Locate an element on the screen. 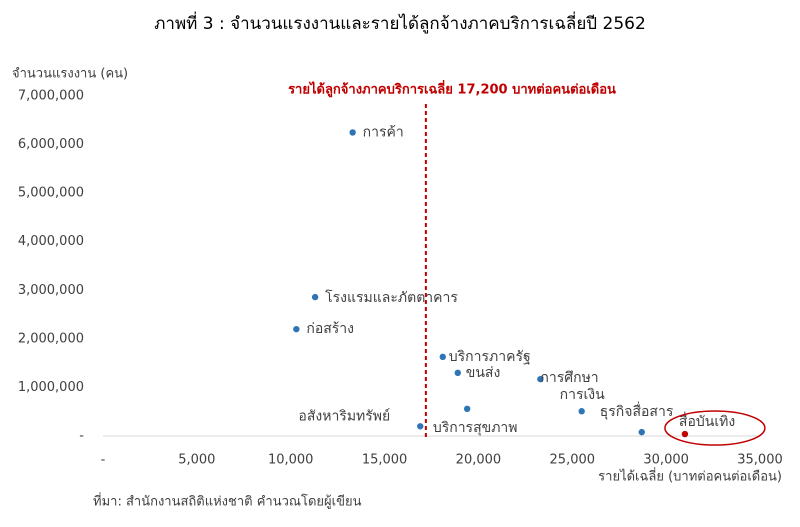 The image size is (800, 527). y-tick-label: 3,000,000 is located at coordinates (51, 290).